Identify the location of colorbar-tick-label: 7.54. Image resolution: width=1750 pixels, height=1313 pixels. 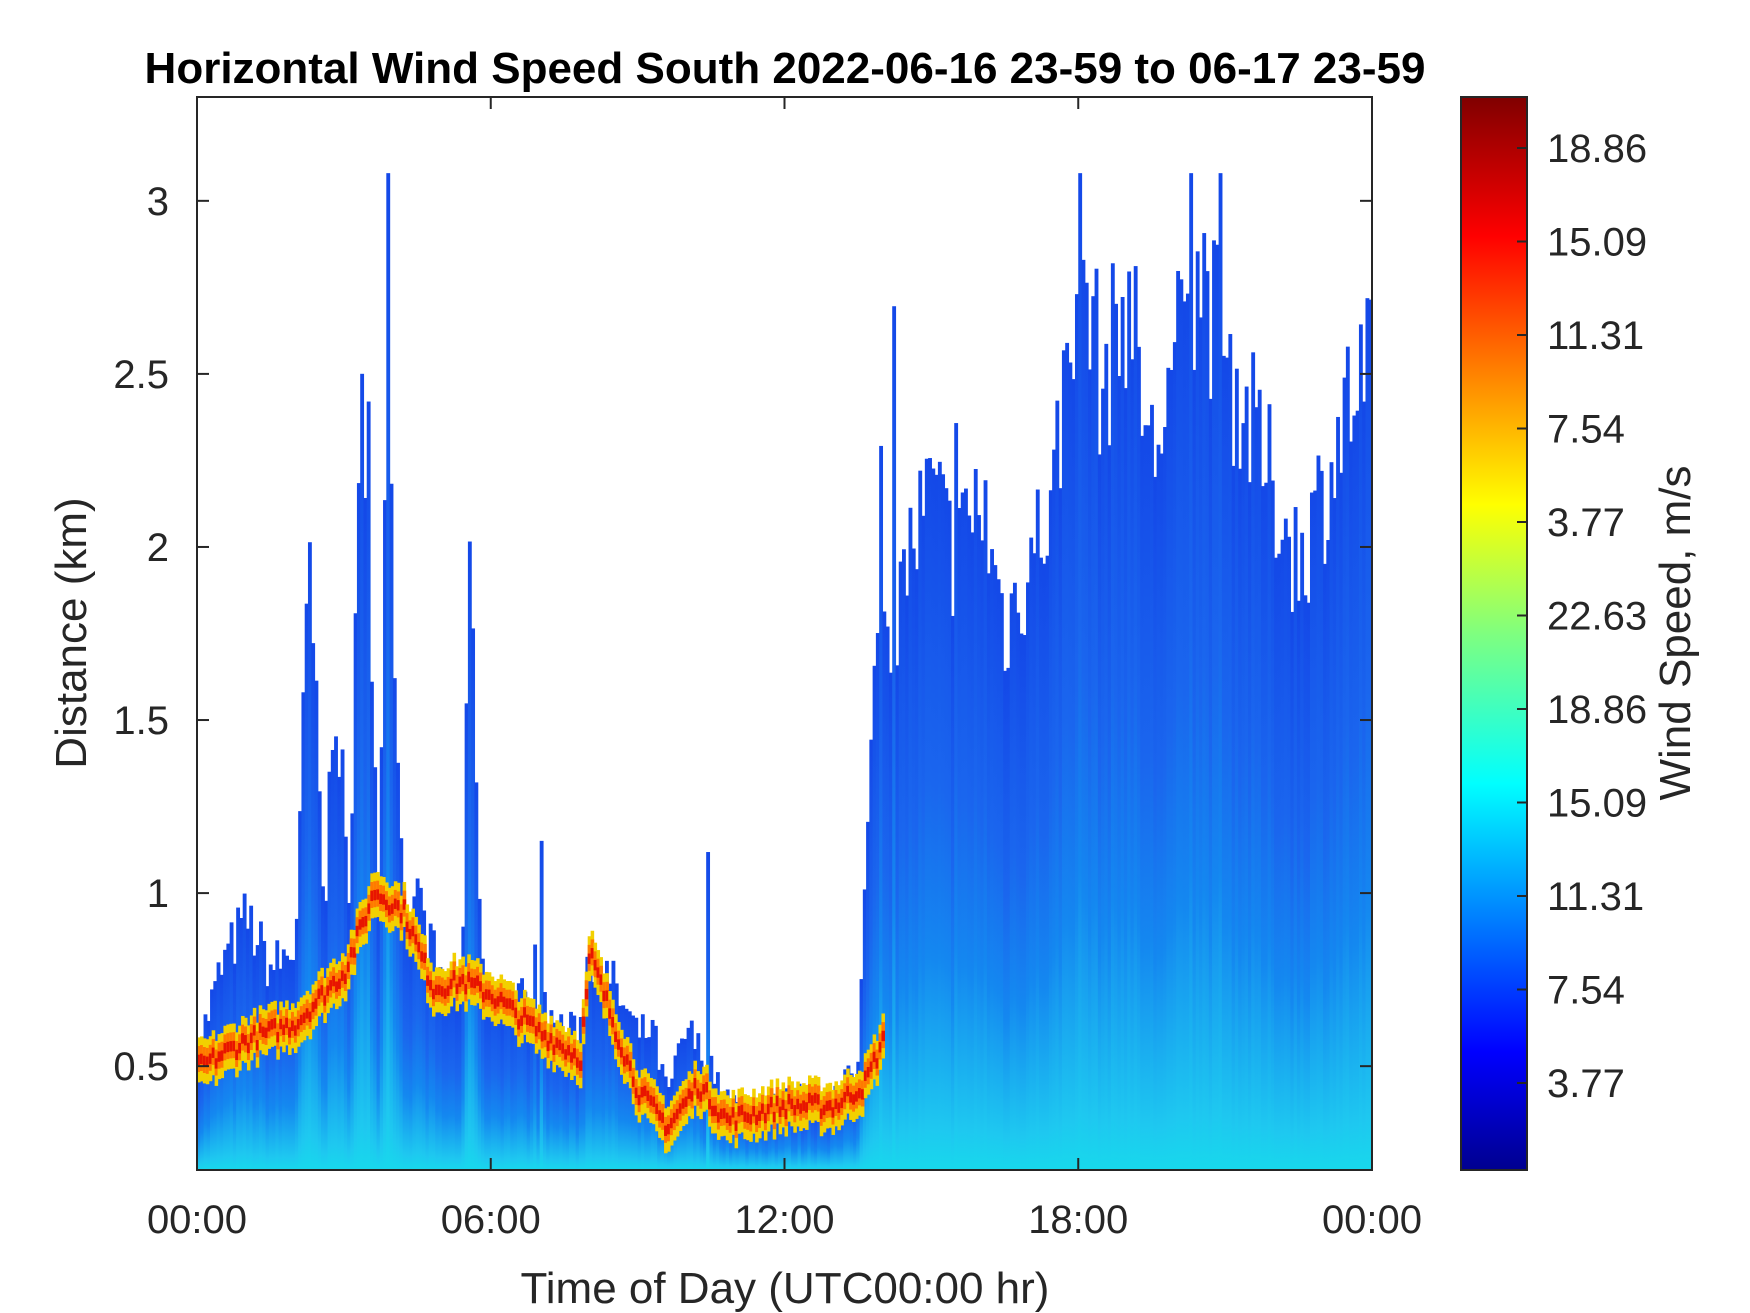
(1586, 430).